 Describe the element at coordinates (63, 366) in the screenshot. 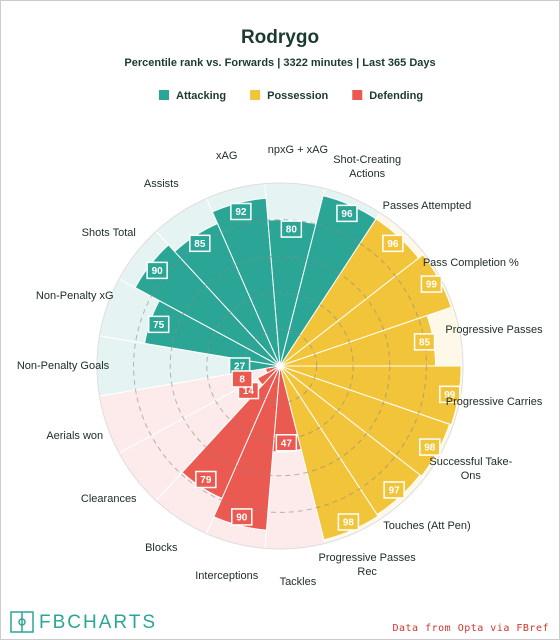

I see `category-label: Non-Penalty Goals` at that location.